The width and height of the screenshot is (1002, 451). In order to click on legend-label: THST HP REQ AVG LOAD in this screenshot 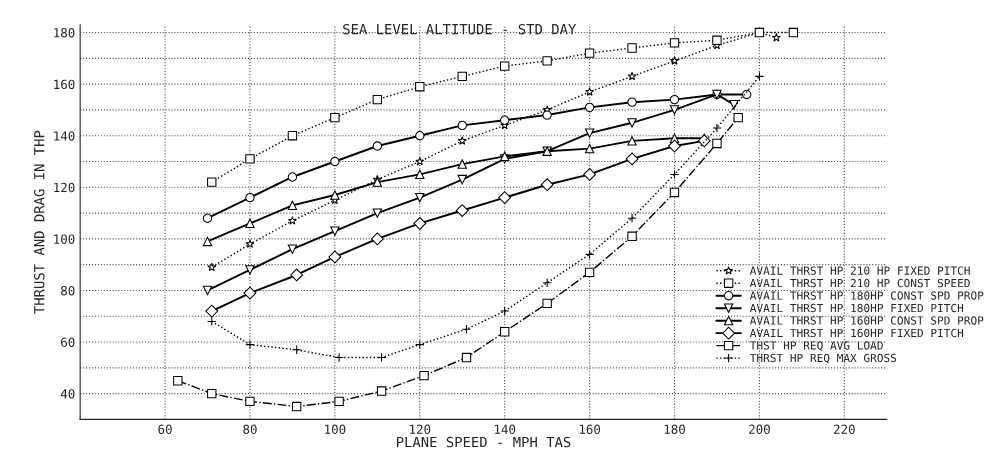, I will do `click(816, 346)`.